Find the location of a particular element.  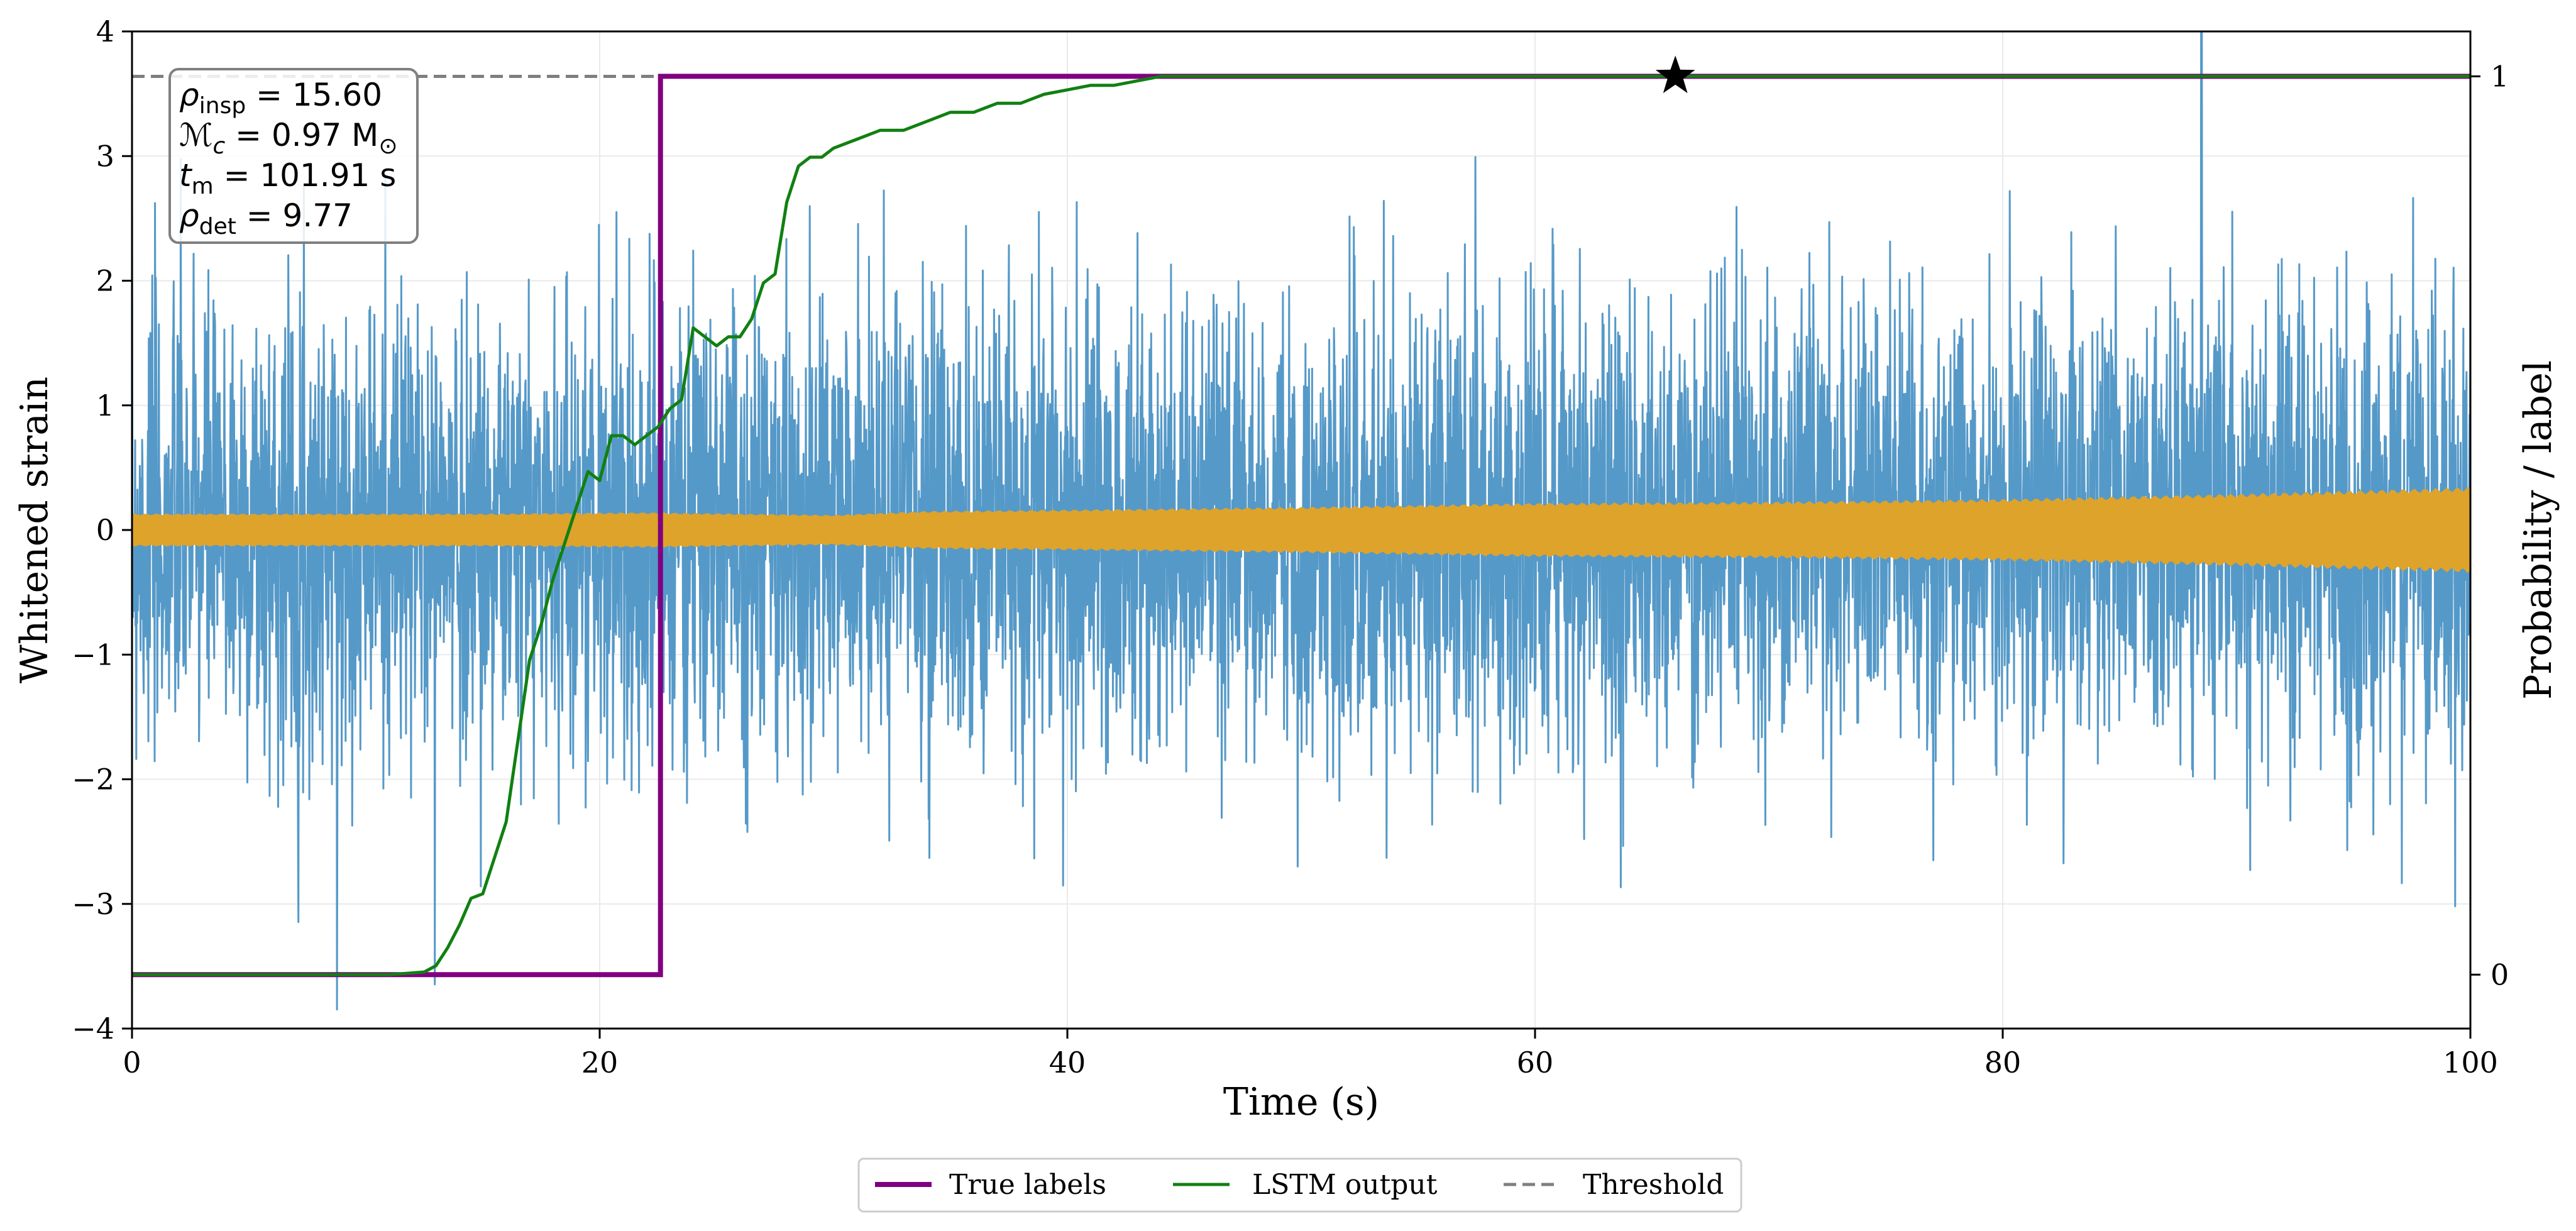

x-axis-ticks: 0 20 40 60 80 100 is located at coordinates (1311, 1054).